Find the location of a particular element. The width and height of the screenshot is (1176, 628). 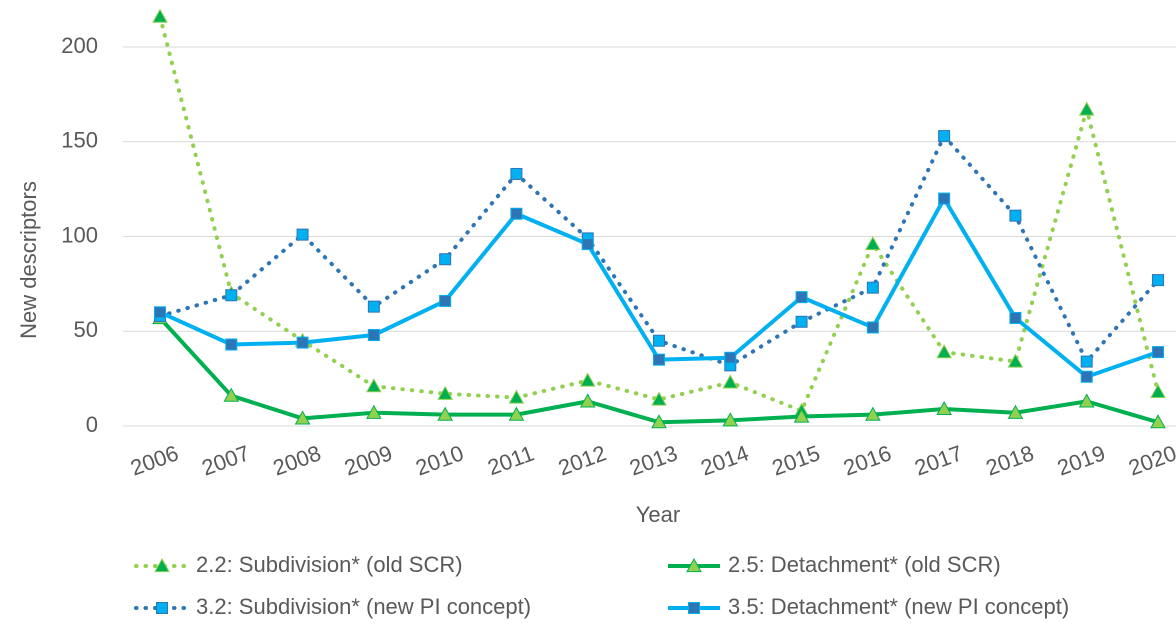

x-tick-label: 2008 is located at coordinates (297, 460).